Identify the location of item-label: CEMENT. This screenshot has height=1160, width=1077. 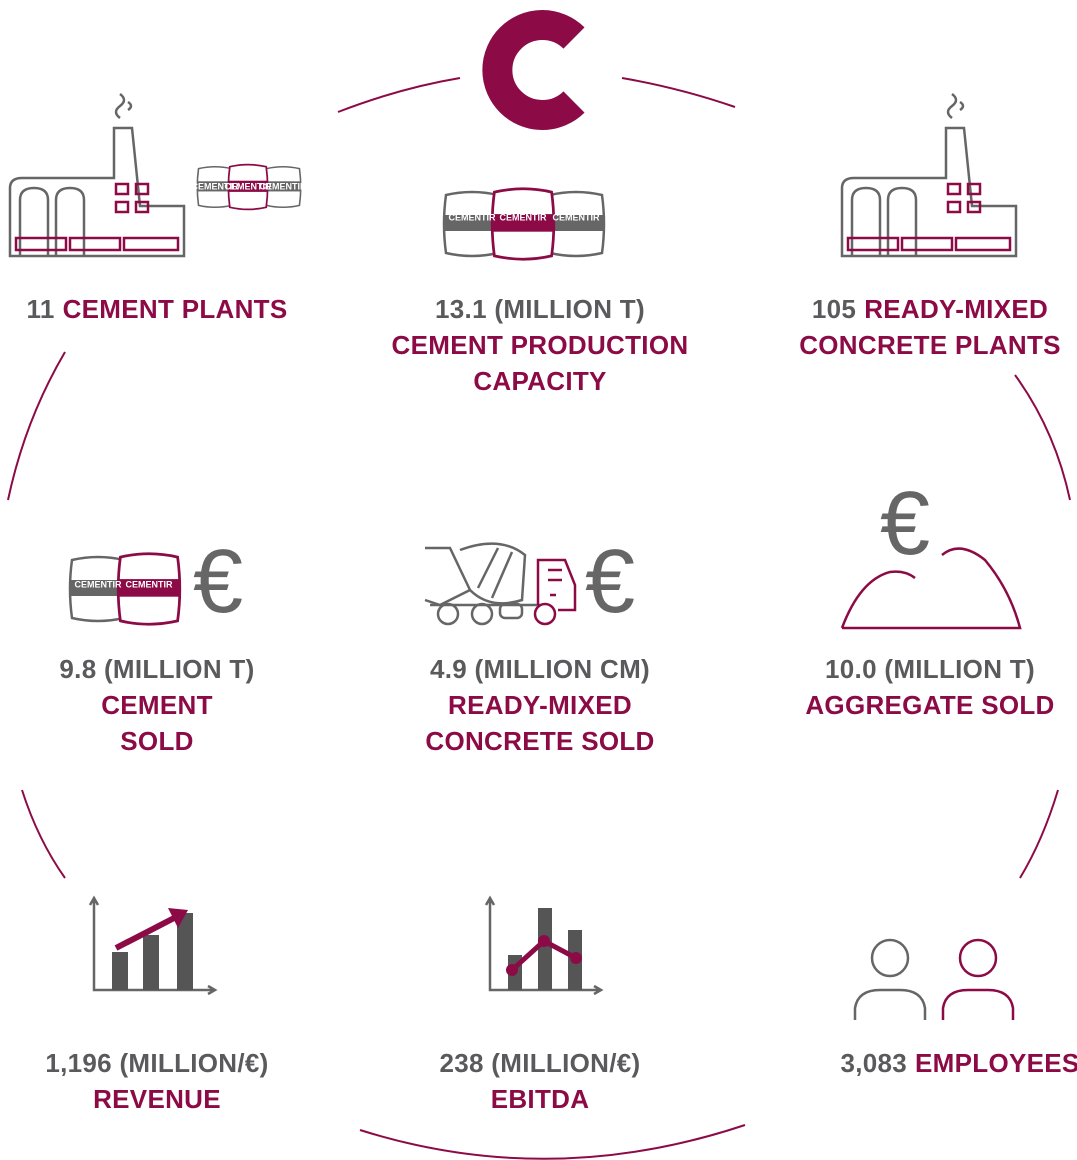
(157, 705).